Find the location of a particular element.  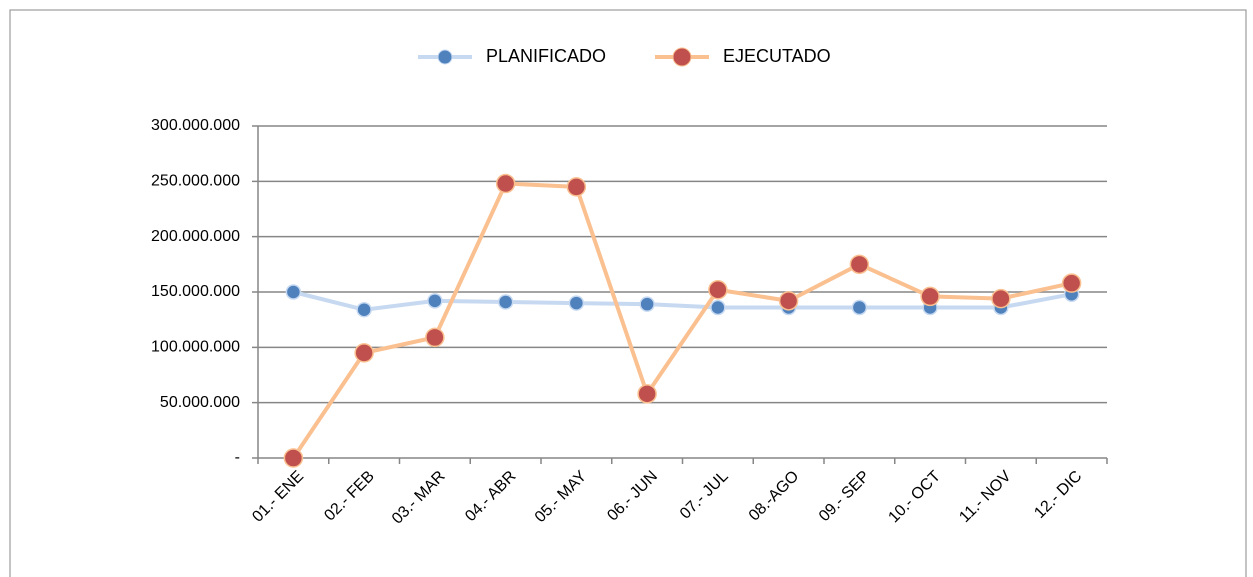

y-tick-label: 300.000.000 is located at coordinates (195, 125).